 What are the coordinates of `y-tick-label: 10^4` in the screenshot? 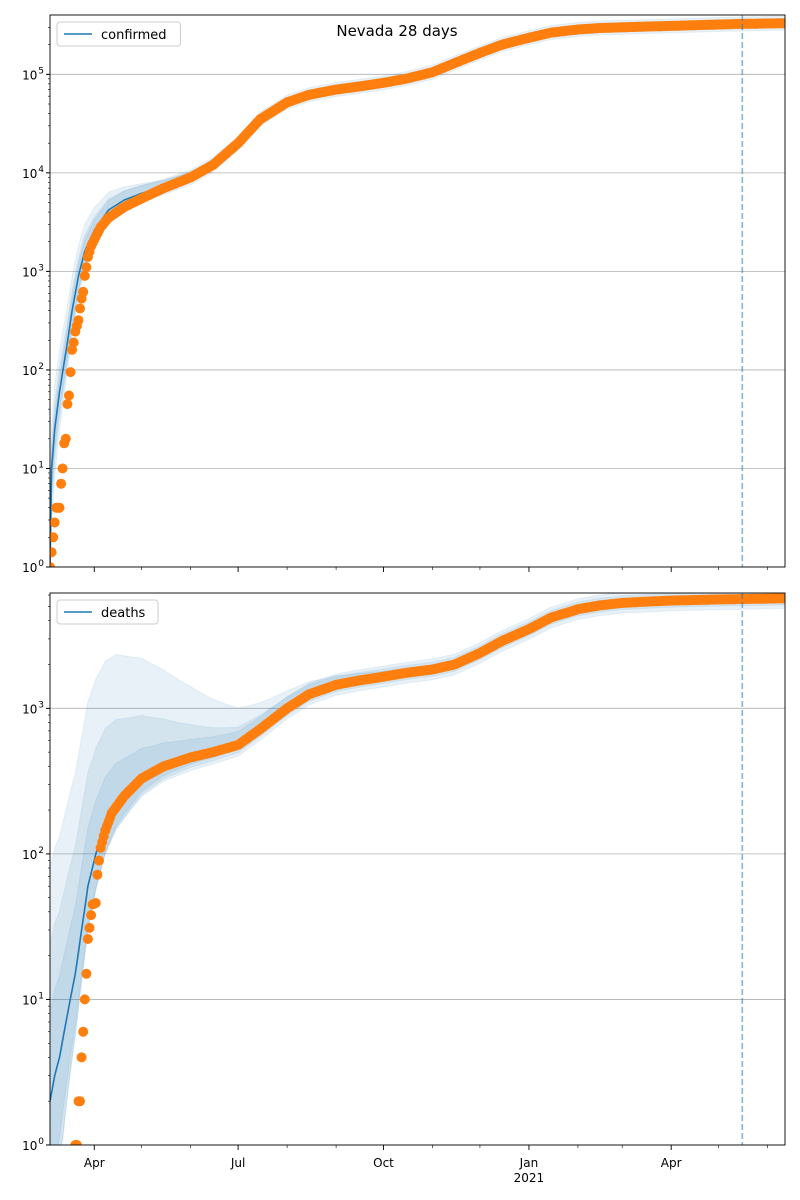 It's located at (33, 173).